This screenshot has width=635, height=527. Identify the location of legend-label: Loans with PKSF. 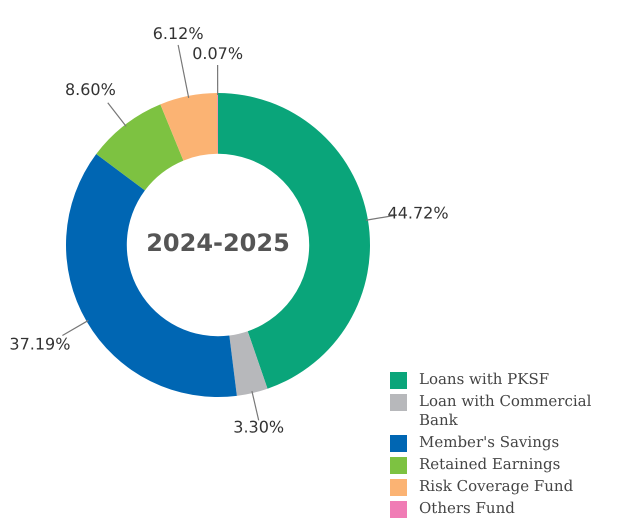
(484, 379).